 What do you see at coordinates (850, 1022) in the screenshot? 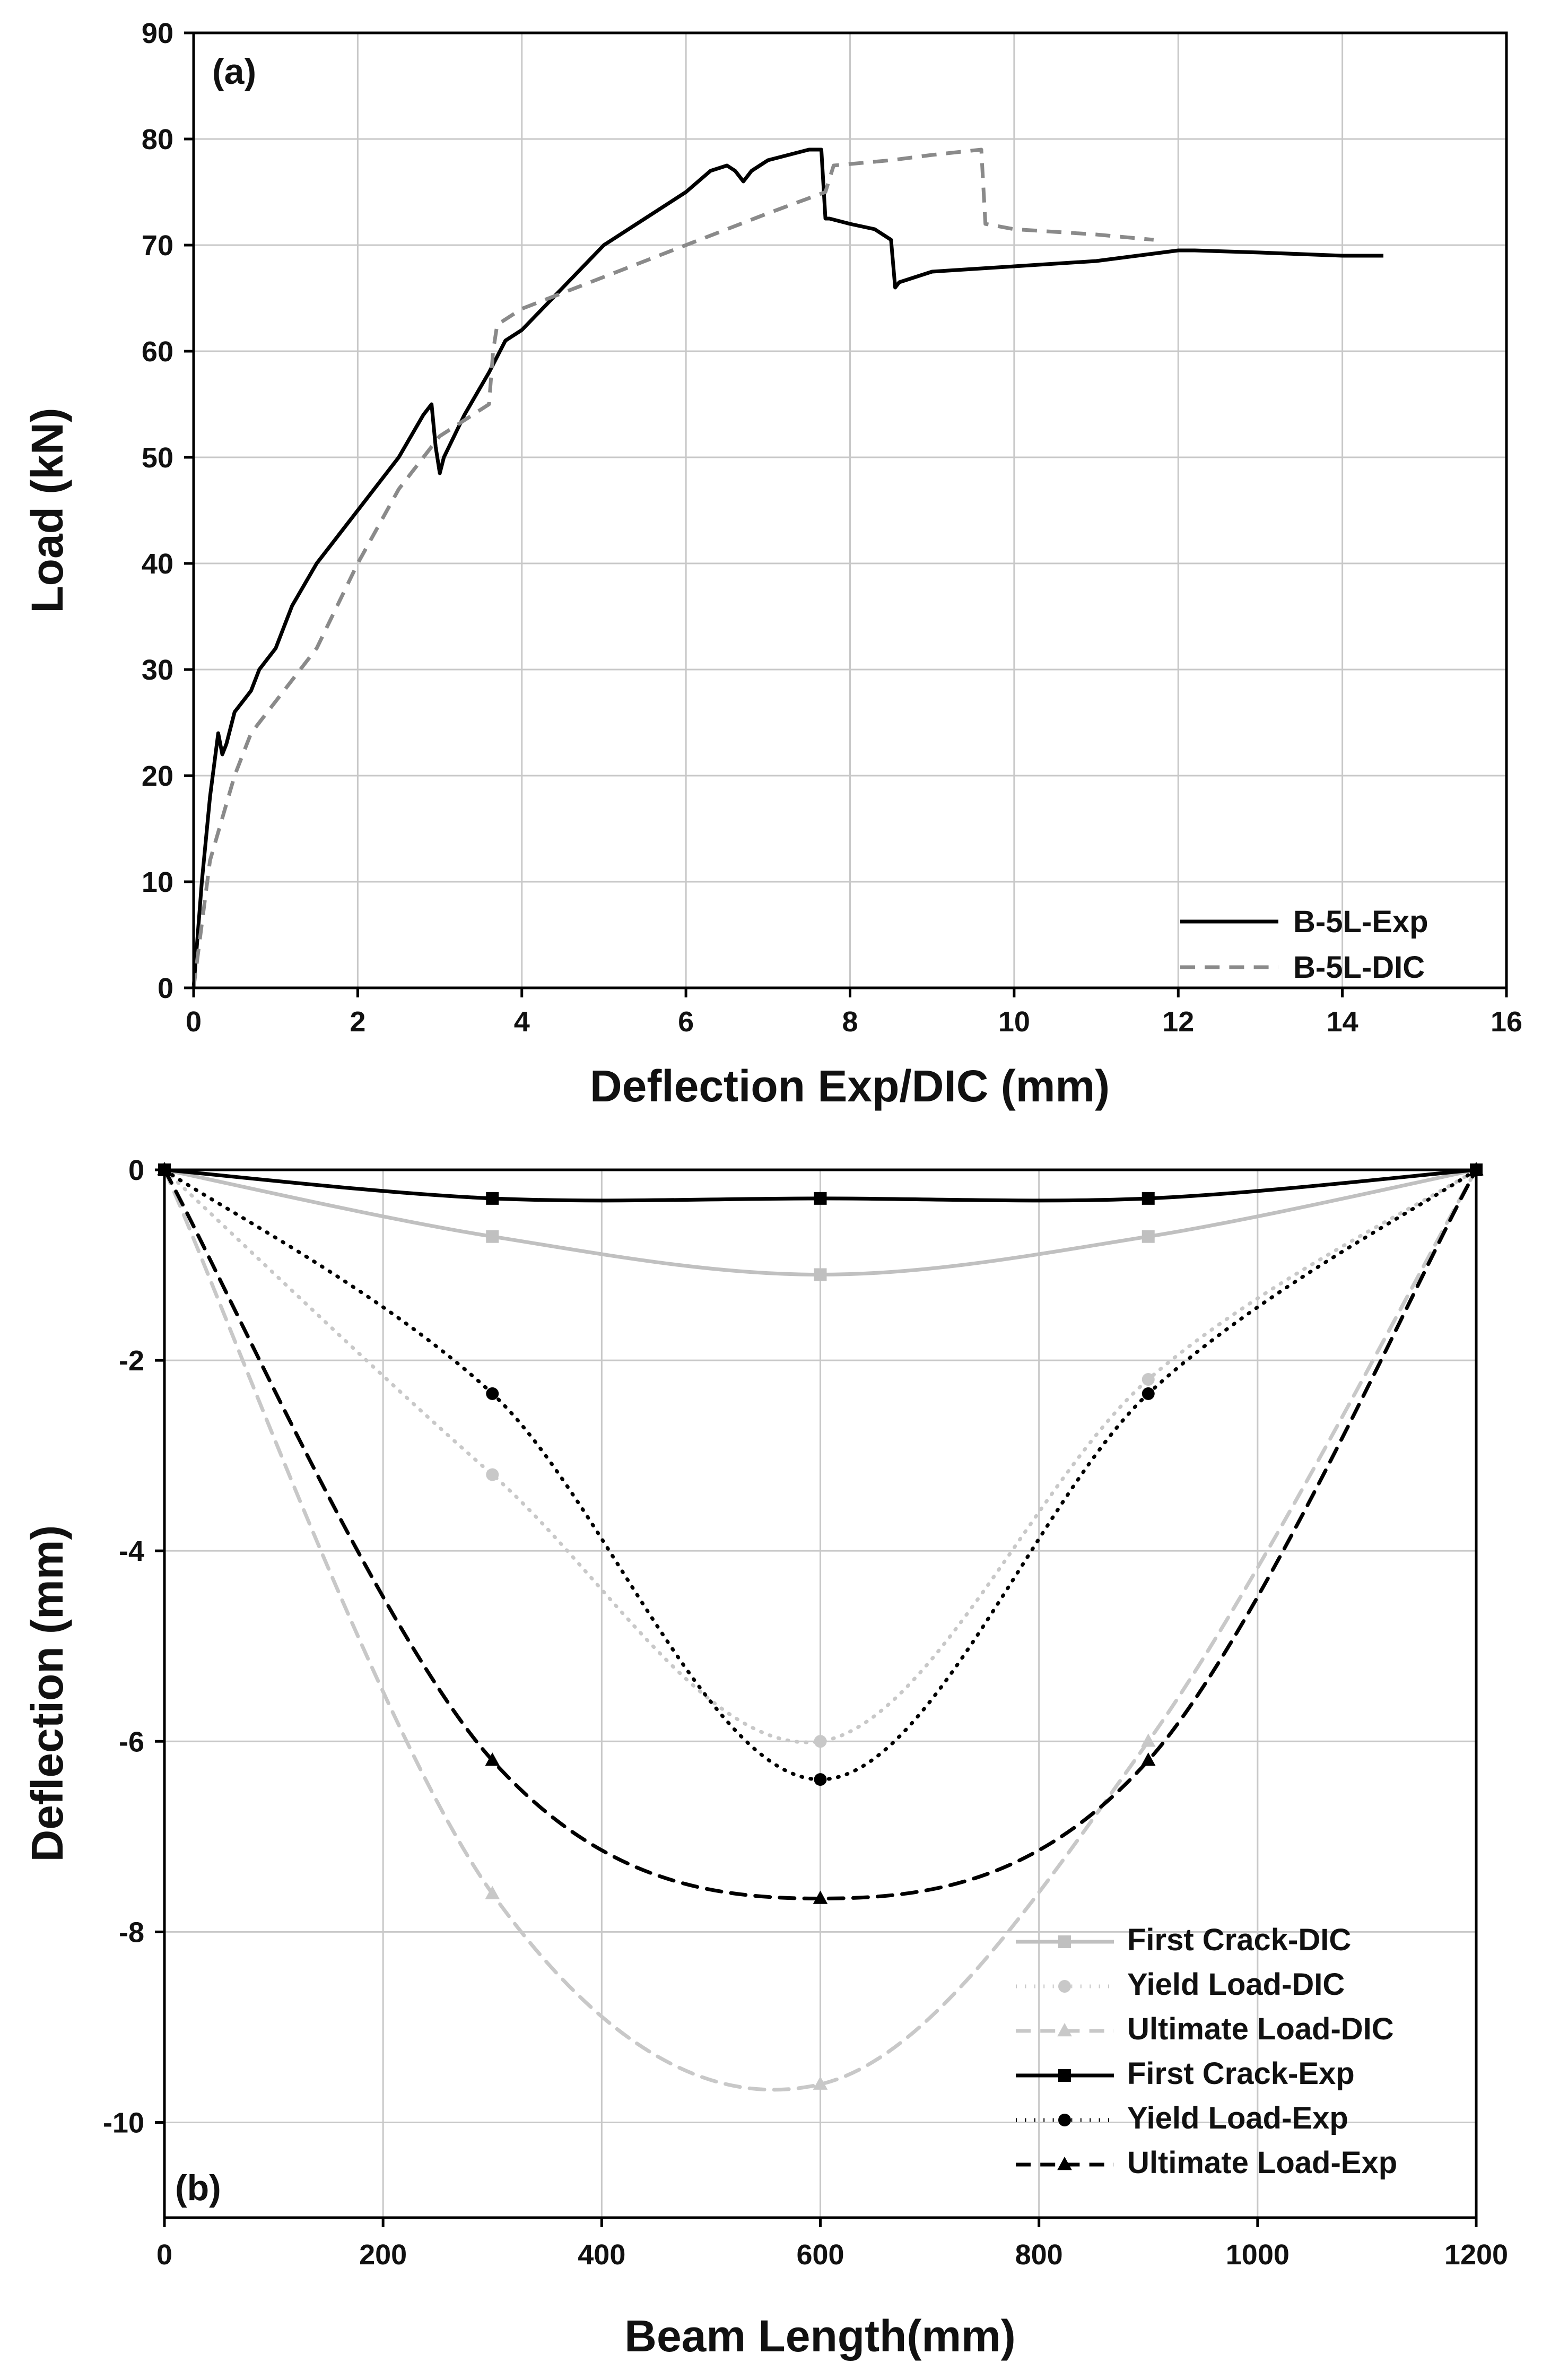
I see `panel-a-x-tick-8: 8` at bounding box center [850, 1022].